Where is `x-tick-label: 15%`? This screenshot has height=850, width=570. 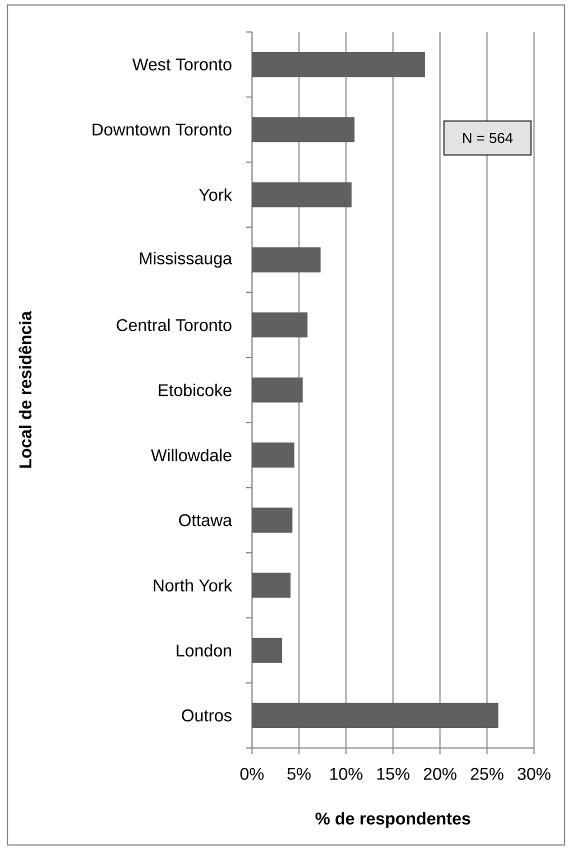 x-tick-label: 15% is located at coordinates (393, 774).